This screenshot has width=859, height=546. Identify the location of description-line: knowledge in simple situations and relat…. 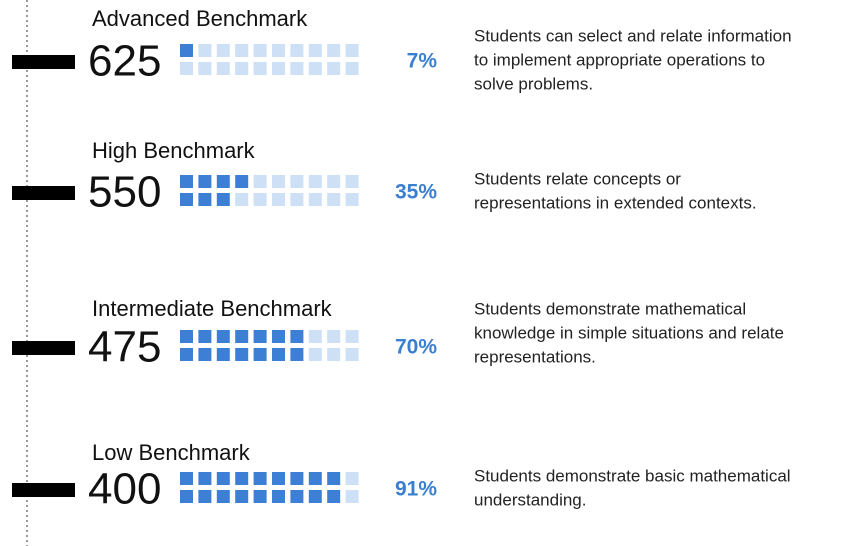
(629, 332).